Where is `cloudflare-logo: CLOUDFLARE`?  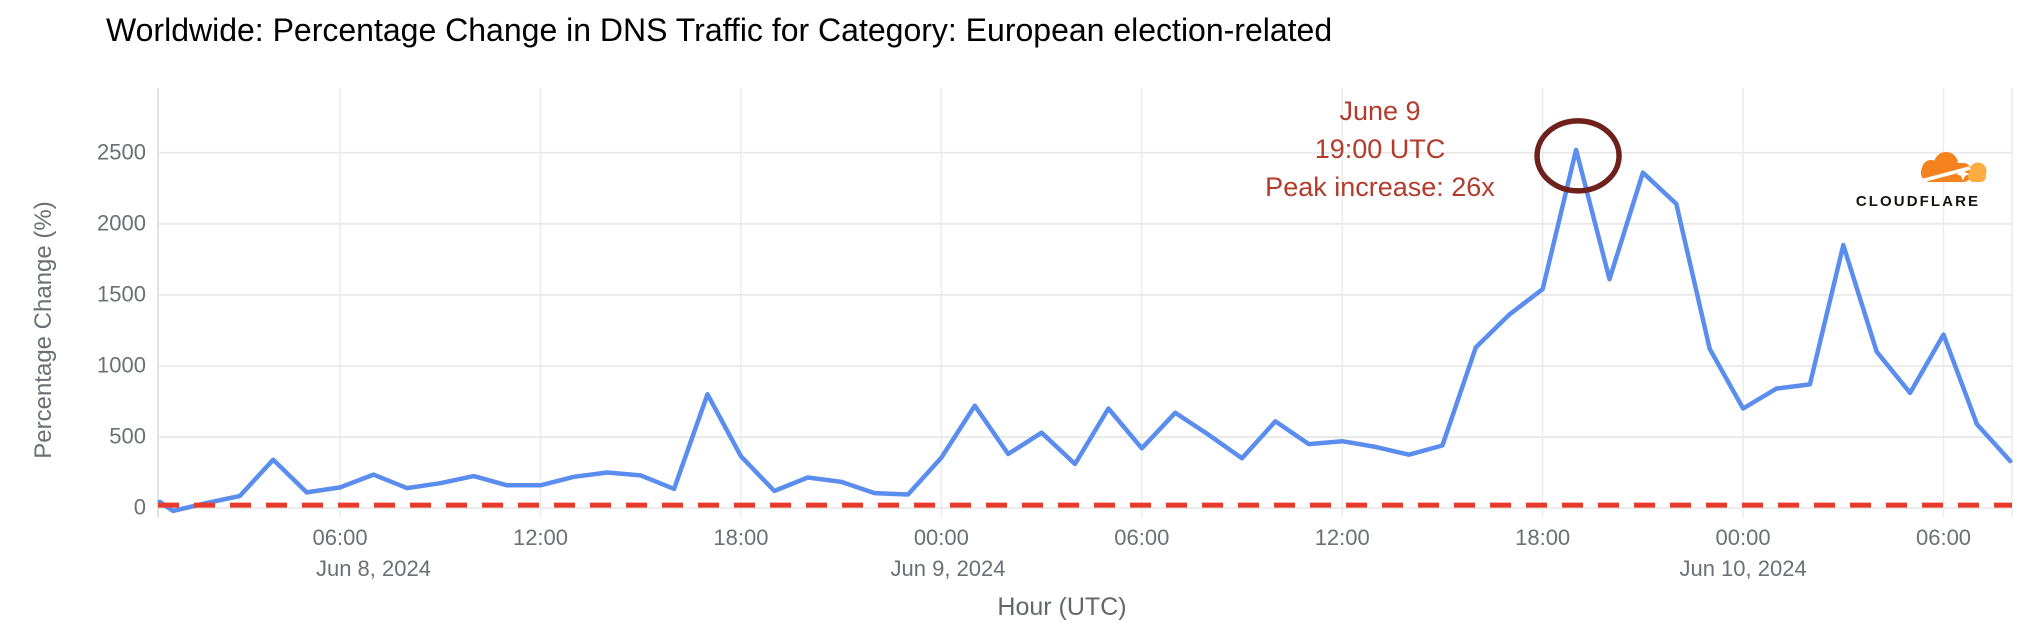 cloudflare-logo: CLOUDFLARE is located at coordinates (1918, 180).